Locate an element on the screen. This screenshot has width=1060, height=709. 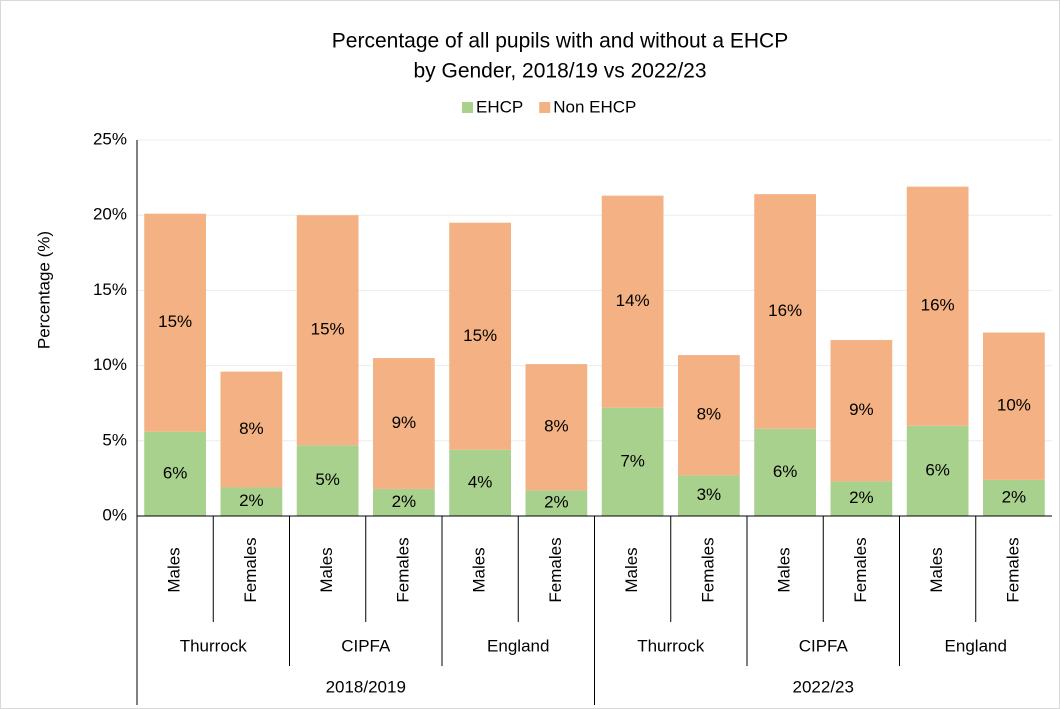
y-tick-label: 15% is located at coordinates (110, 289).